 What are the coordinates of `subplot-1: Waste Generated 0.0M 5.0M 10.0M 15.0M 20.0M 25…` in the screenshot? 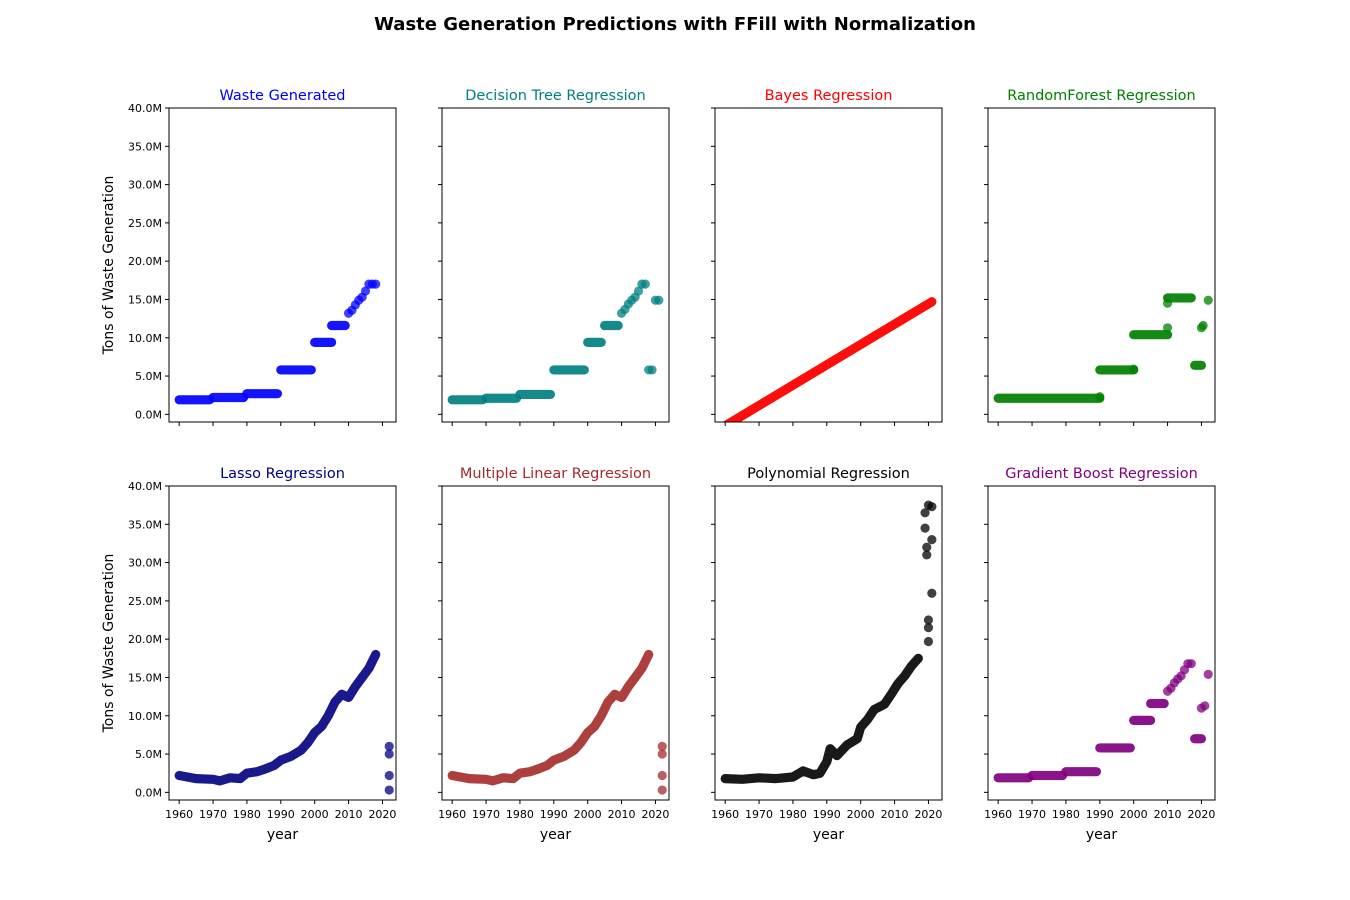 It's located at (249, 257).